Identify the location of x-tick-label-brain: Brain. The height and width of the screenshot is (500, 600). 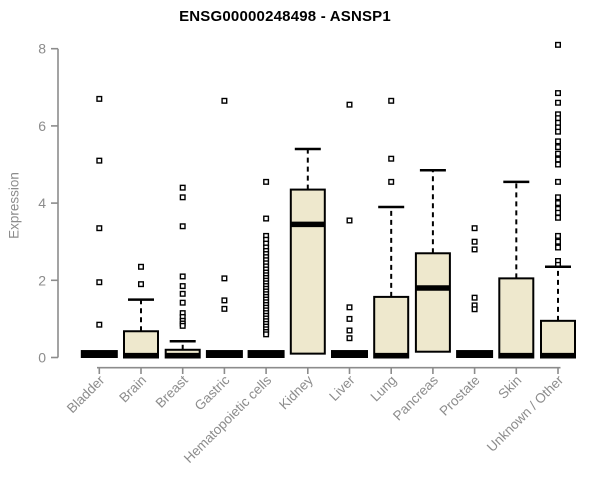
(132, 389).